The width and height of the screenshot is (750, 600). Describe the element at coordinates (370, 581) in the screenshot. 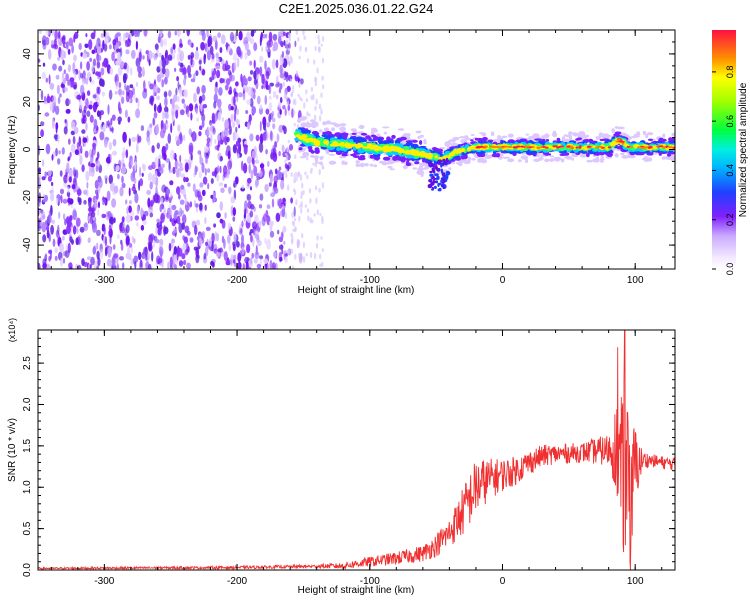

I see `x-tick-label: -100` at that location.